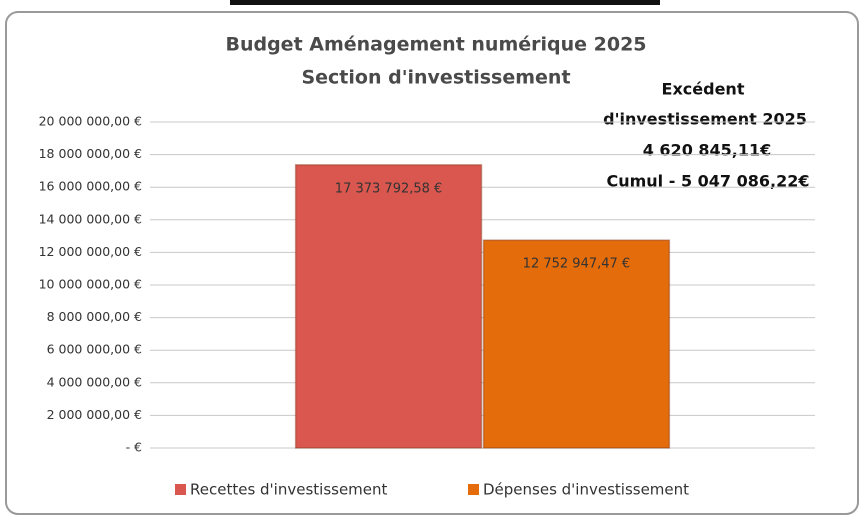 This screenshot has height=520, width=864. What do you see at coordinates (94, 381) in the screenshot?
I see `y-tick-label: 4 000 000,00 €` at bounding box center [94, 381].